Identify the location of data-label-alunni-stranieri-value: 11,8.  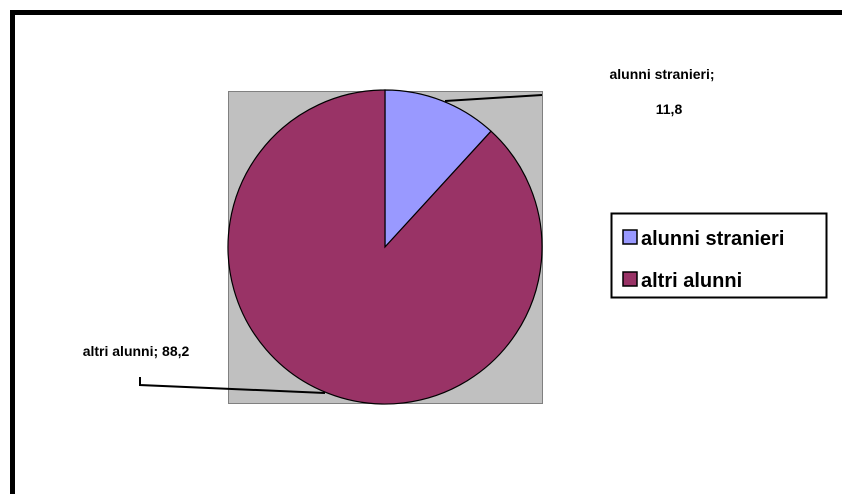
(669, 109).